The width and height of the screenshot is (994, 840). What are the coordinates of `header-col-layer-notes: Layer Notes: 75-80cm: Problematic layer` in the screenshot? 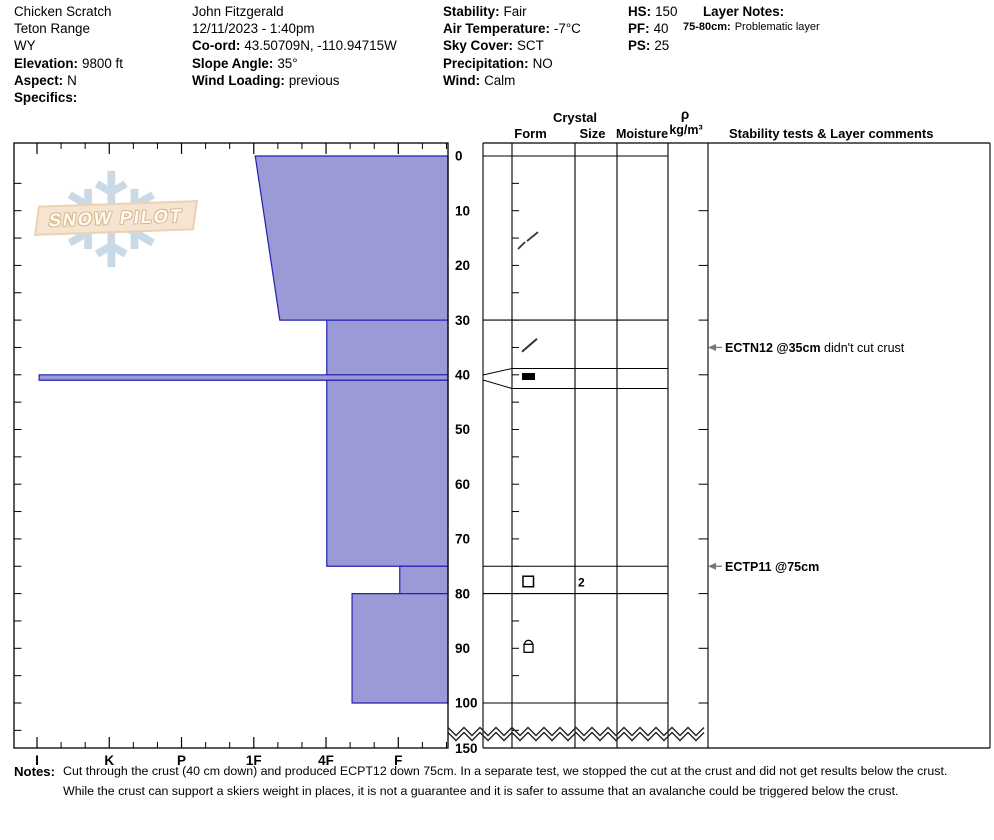 It's located at (751, 21).